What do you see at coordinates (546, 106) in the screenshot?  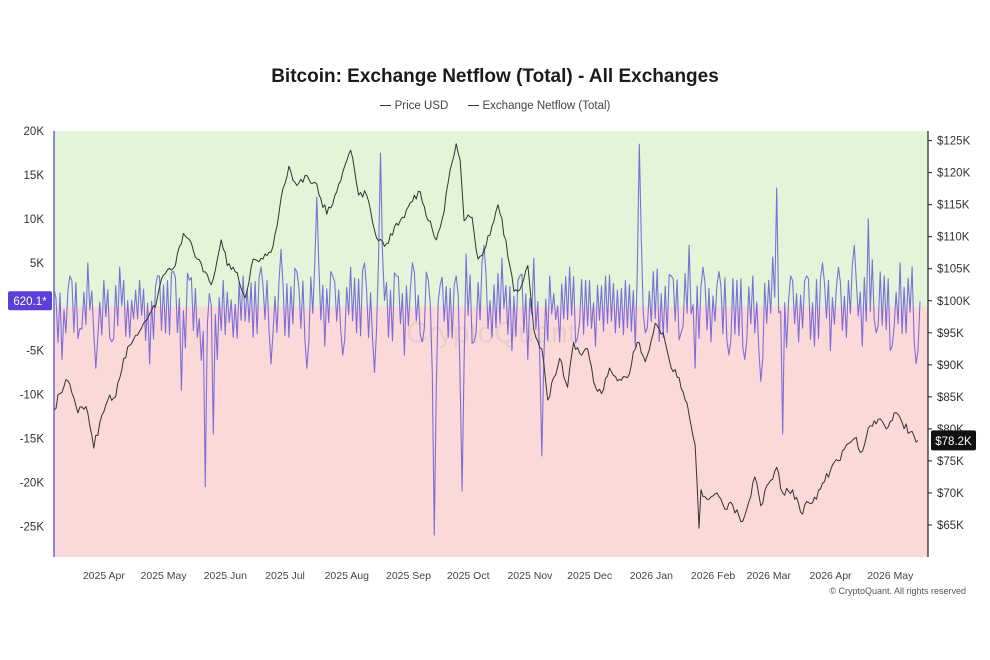 I see `legend-label-netflow: Exchange Netflow (Total)` at bounding box center [546, 106].